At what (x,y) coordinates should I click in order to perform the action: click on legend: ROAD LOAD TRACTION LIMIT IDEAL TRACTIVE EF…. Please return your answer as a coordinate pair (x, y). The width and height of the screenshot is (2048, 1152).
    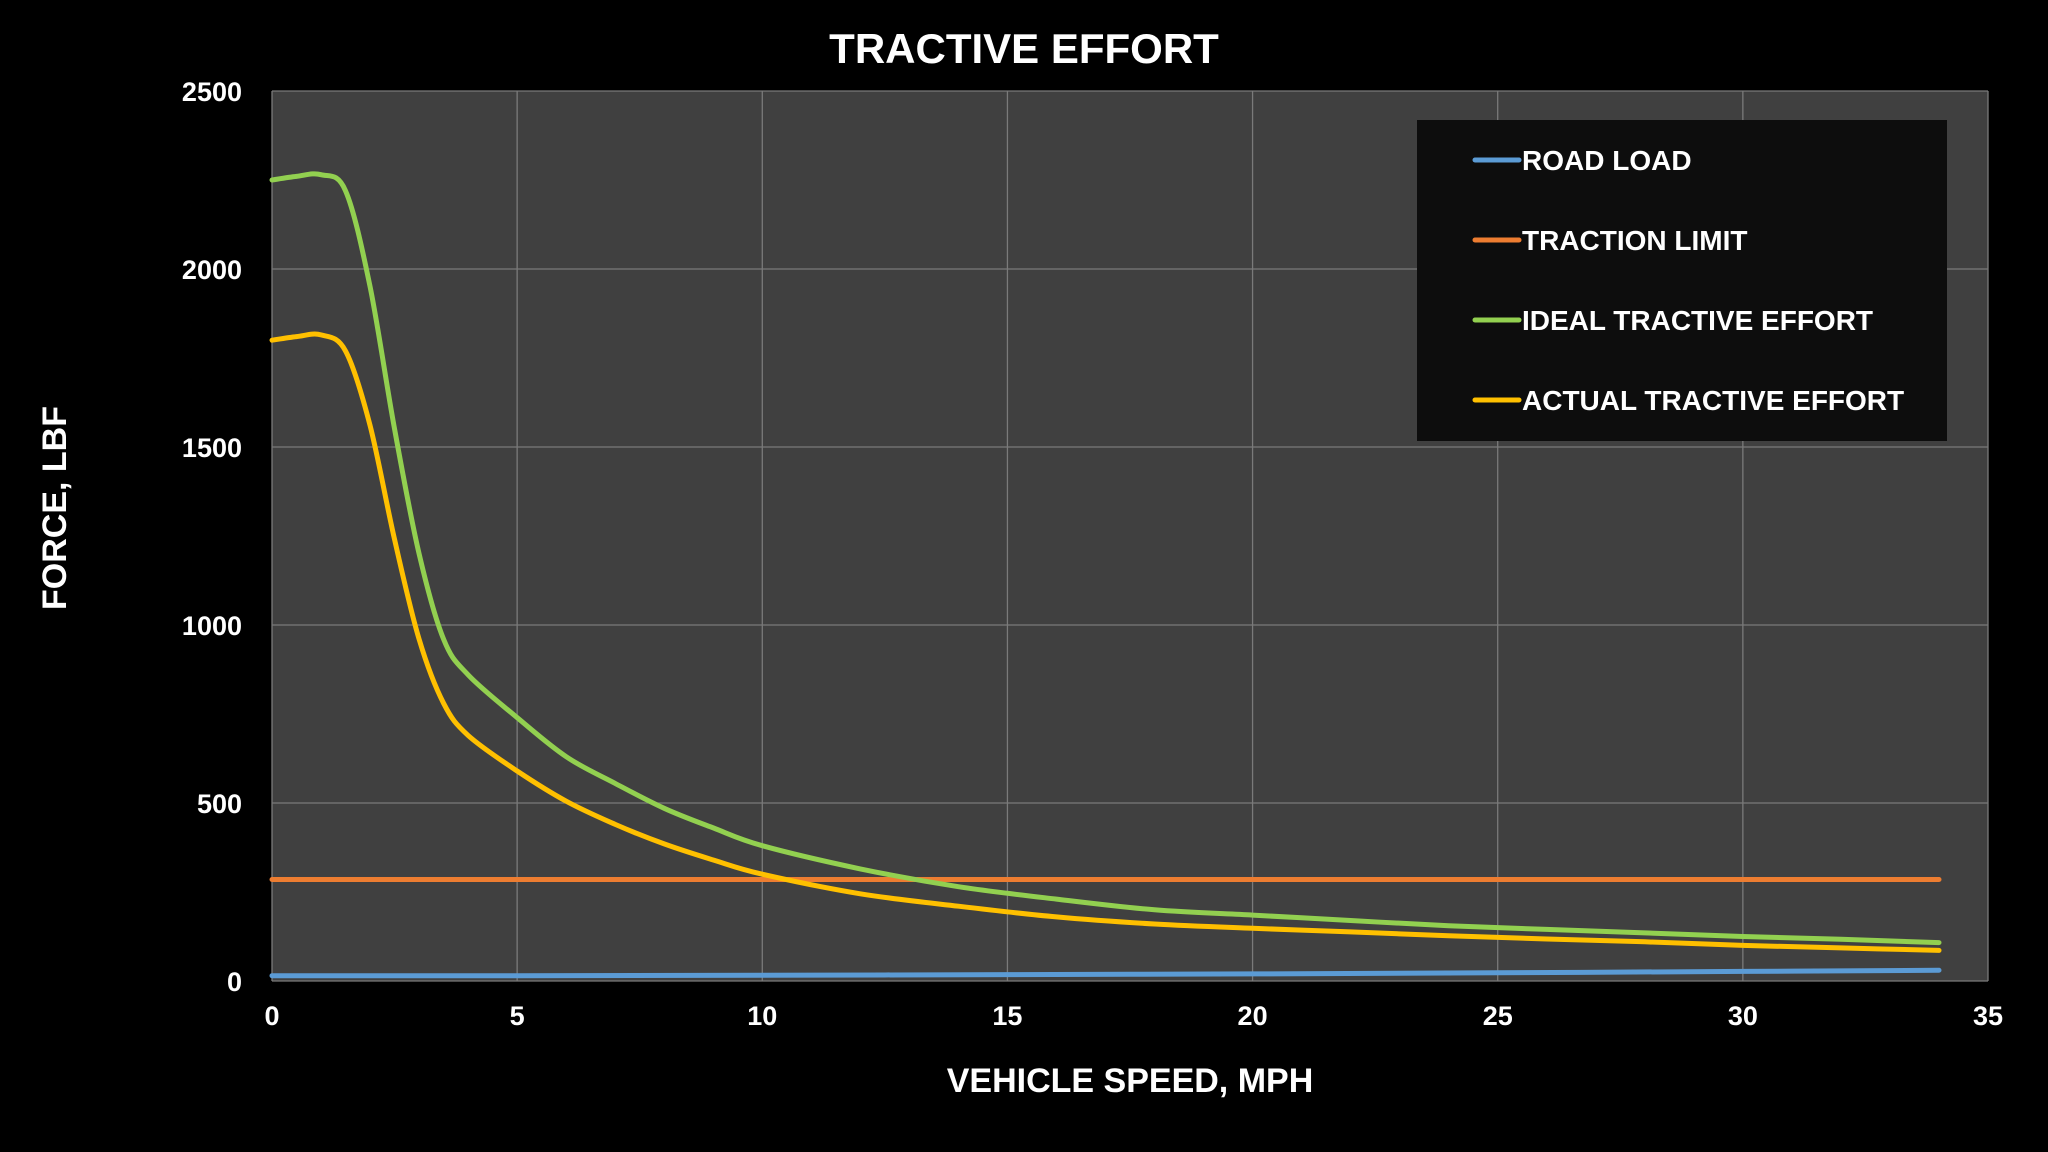
    Looking at the image, I should click on (1682, 280).